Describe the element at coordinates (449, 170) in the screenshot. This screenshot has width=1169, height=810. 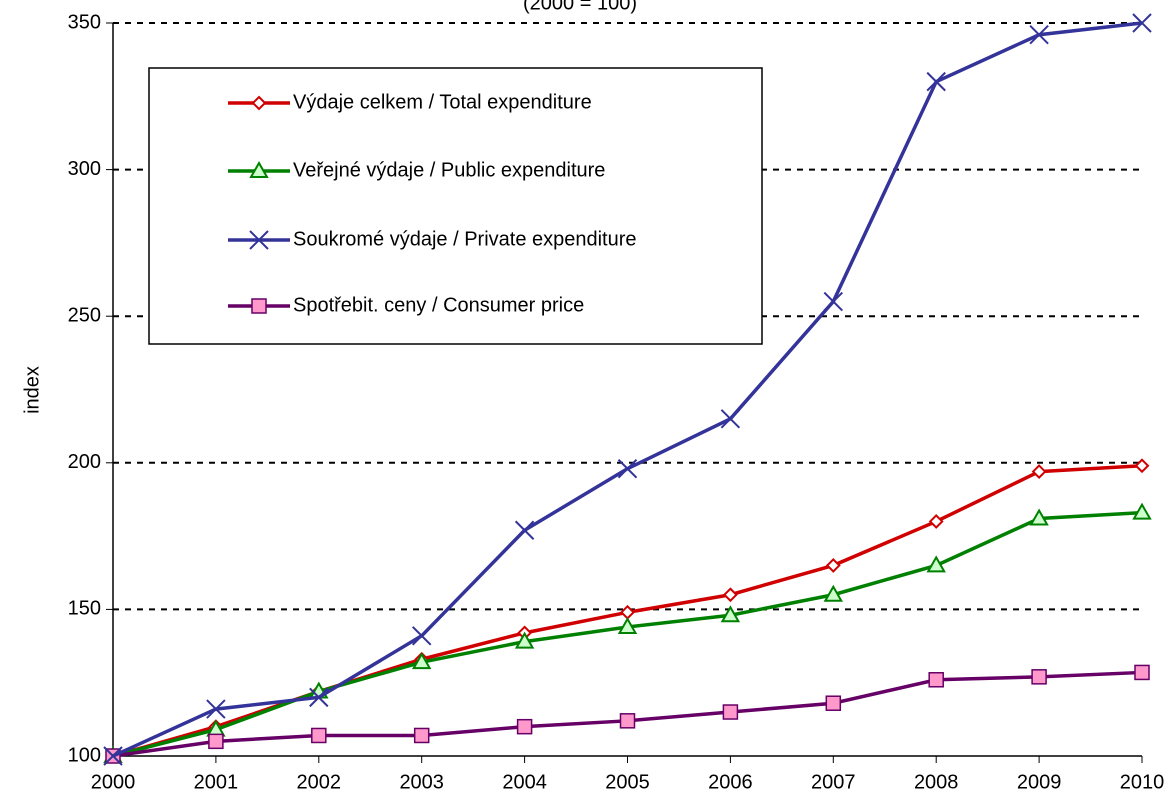
I see `legend-label: Veřejné výdaje / Public expenditure` at that location.